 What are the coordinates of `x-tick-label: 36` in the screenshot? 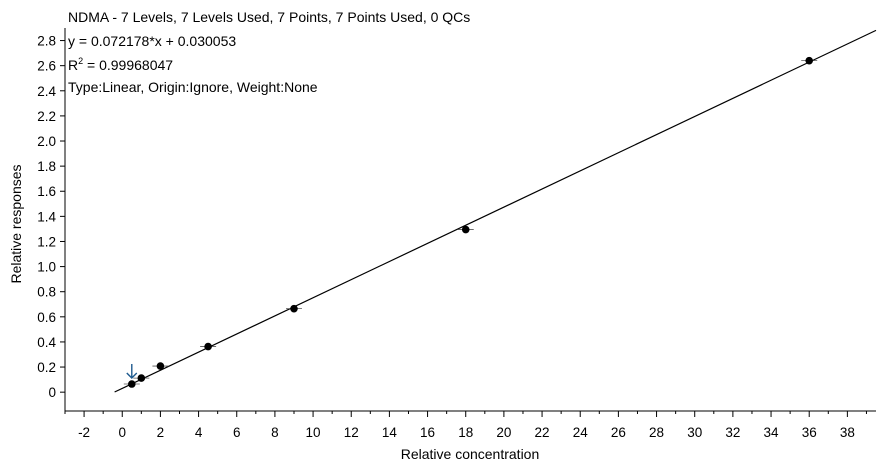 It's located at (809, 432).